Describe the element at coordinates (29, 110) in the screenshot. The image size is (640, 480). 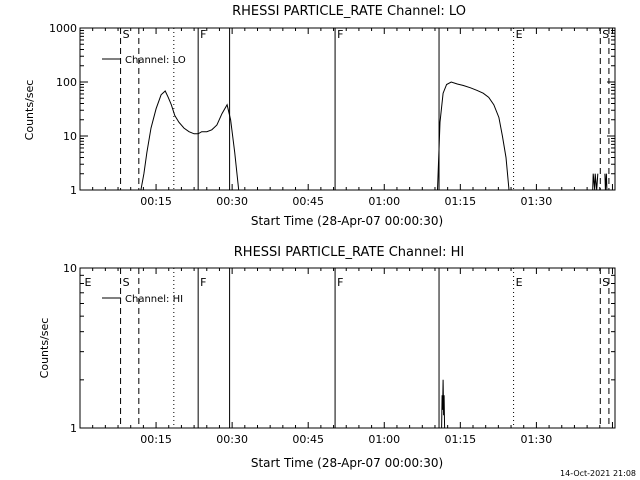
I see `y-axis-label-lo: Counts/sec` at that location.